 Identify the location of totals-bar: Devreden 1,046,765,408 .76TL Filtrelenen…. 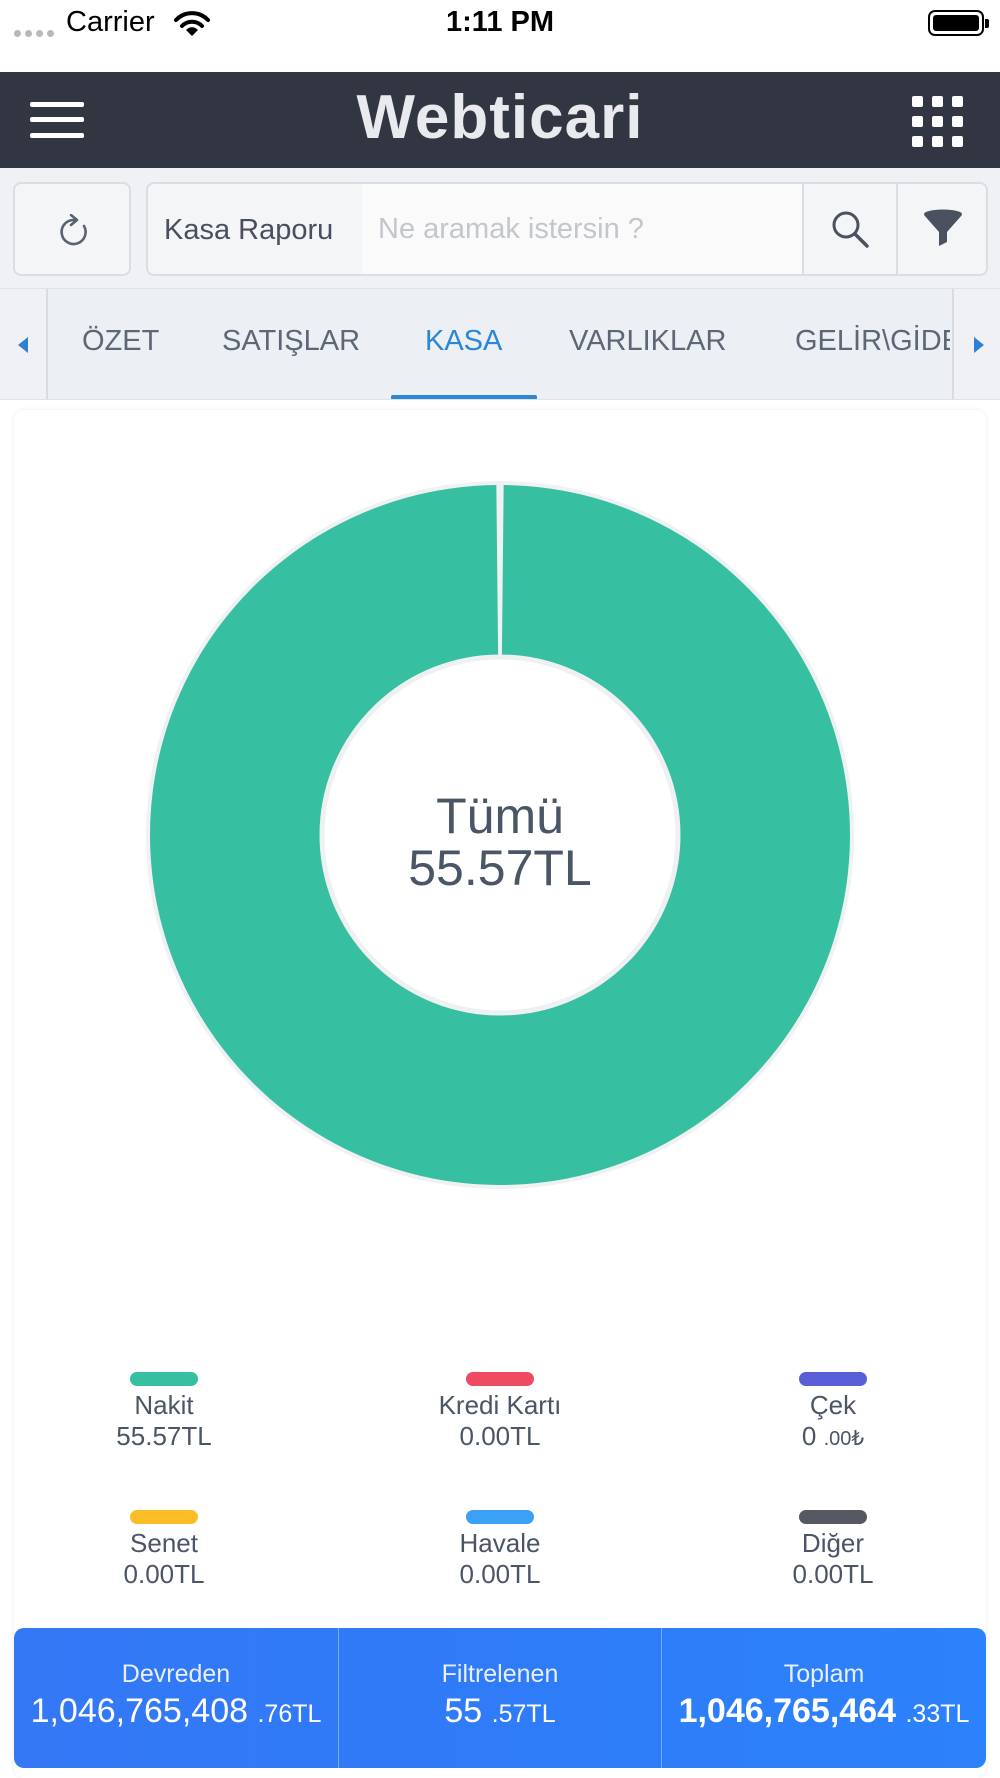
(500, 1698).